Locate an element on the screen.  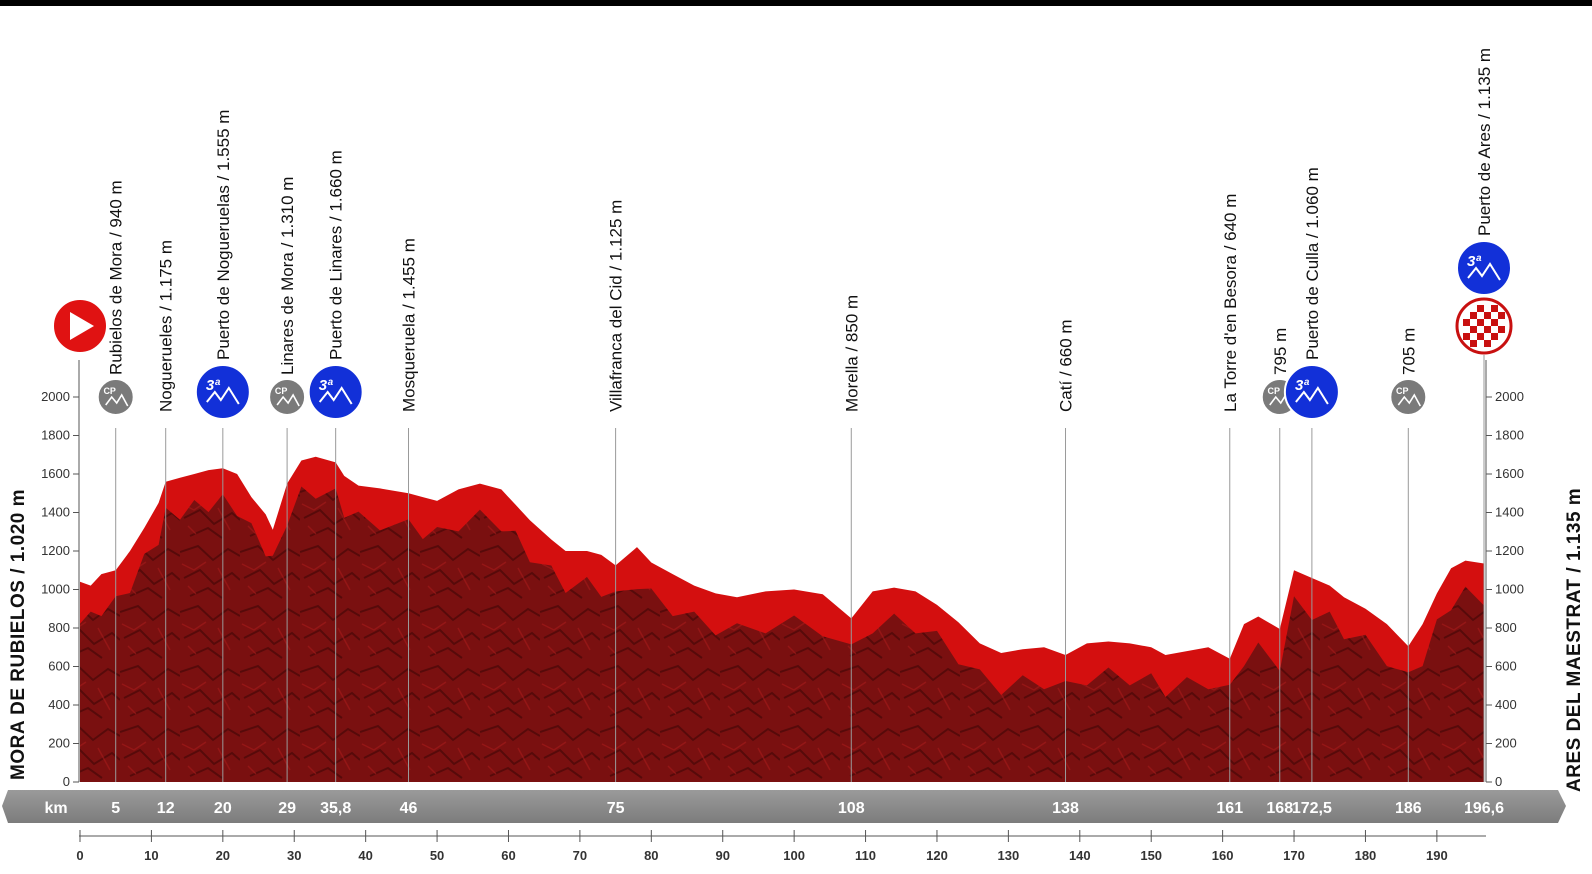
left-altitude-axis: 0 200 400 600 800 1000 1200 1400 1600 1800 2000 is located at coordinates (60, 574).